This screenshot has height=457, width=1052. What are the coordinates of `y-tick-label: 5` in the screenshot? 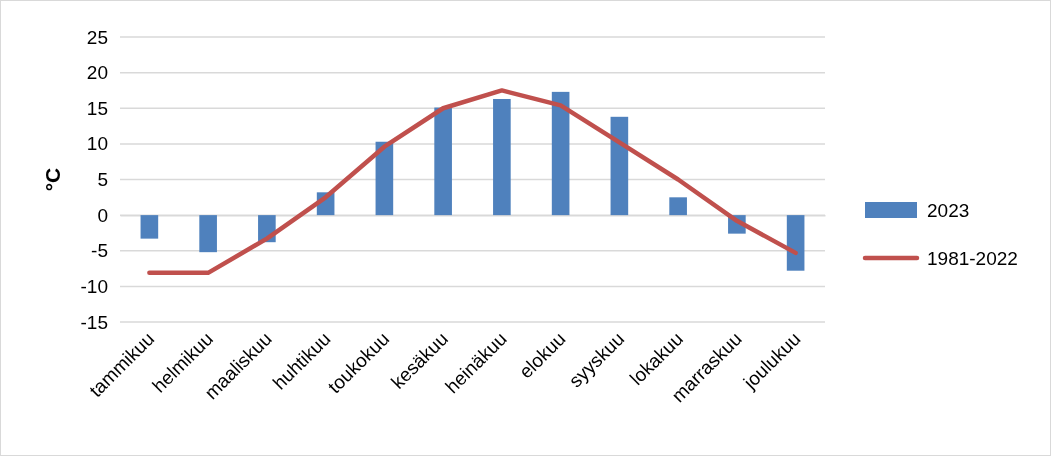 It's located at (102, 180).